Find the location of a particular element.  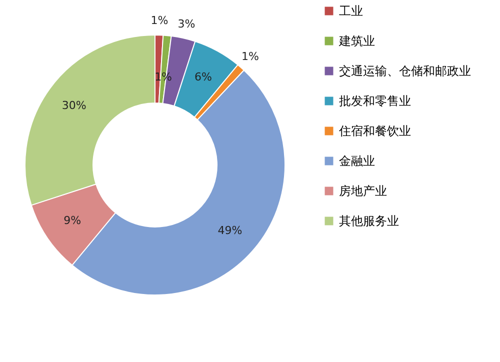

data-label: 30% is located at coordinates (74, 105).